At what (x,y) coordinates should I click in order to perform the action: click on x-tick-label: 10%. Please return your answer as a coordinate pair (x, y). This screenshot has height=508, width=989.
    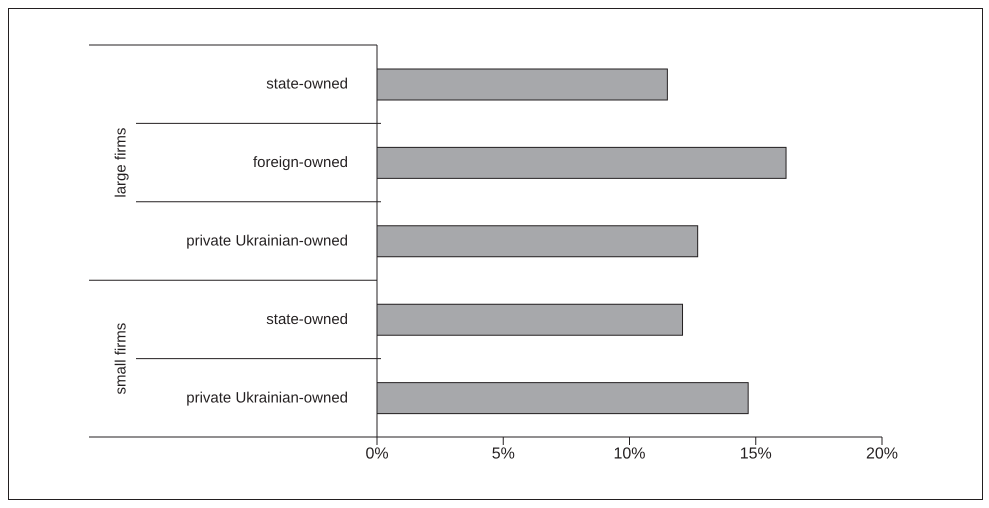
    Looking at the image, I should click on (629, 453).